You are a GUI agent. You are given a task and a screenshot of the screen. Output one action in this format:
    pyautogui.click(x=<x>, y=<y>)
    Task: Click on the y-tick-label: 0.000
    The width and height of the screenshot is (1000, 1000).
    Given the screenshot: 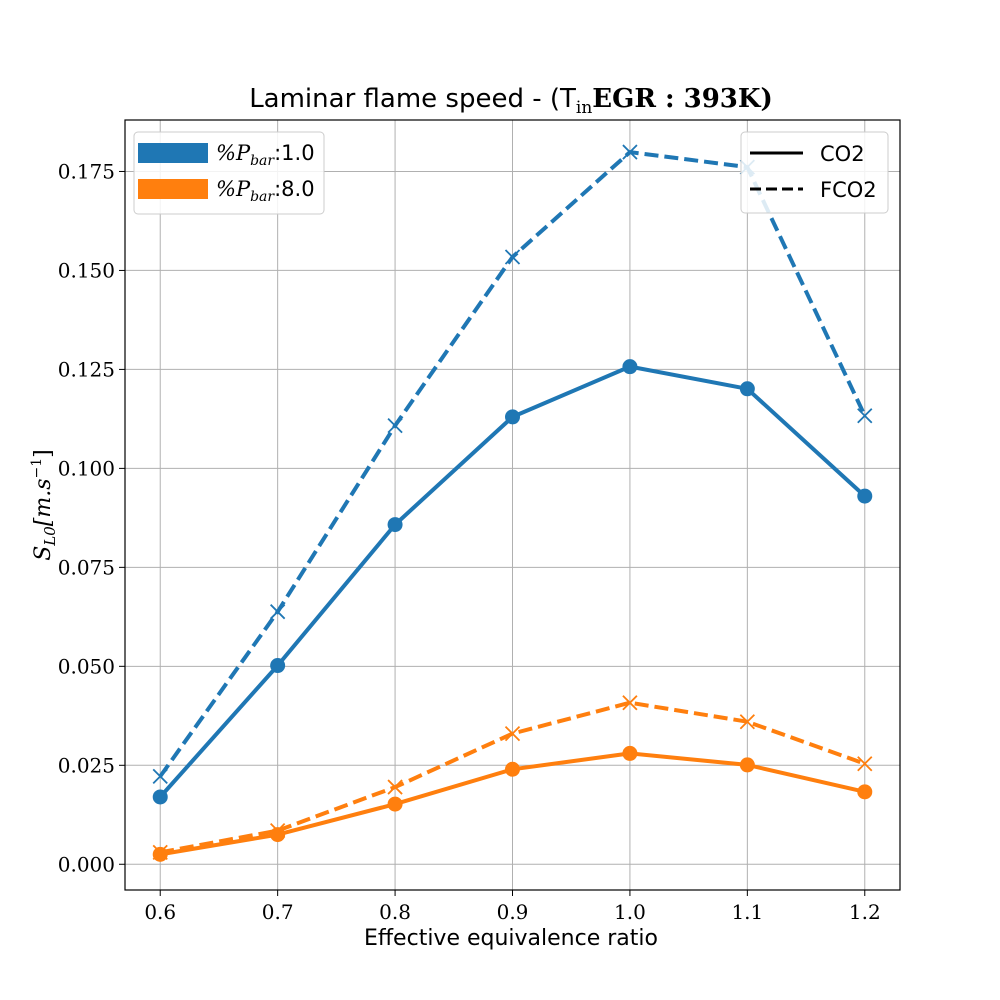 What is the action you would take?
    pyautogui.click(x=86, y=864)
    